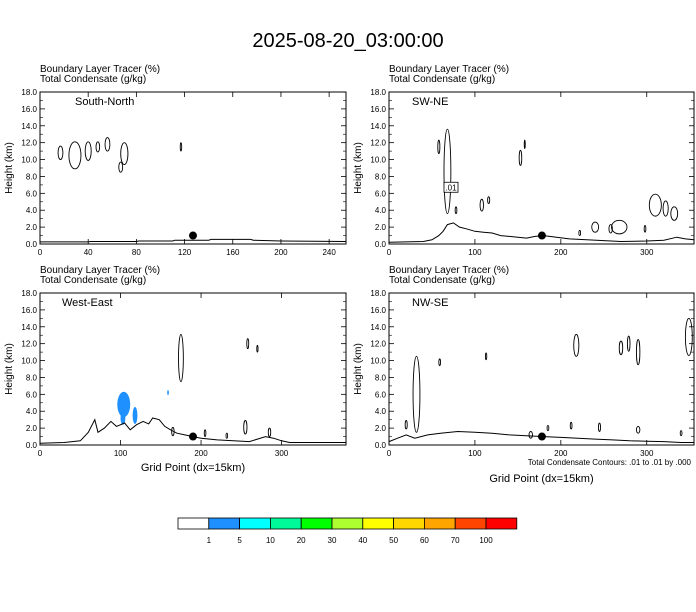 Image resolution: width=696 pixels, height=612 pixels. What do you see at coordinates (104, 102) in the screenshot?
I see `panel-title: South-North` at bounding box center [104, 102].